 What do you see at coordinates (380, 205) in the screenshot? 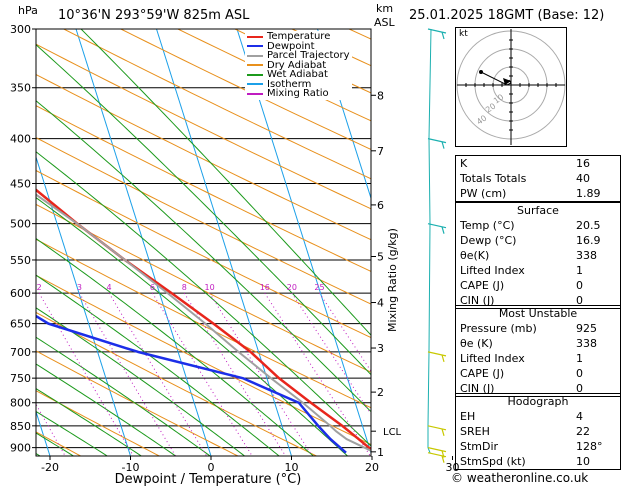
I see `km-tick-label: 6` at bounding box center [380, 205].